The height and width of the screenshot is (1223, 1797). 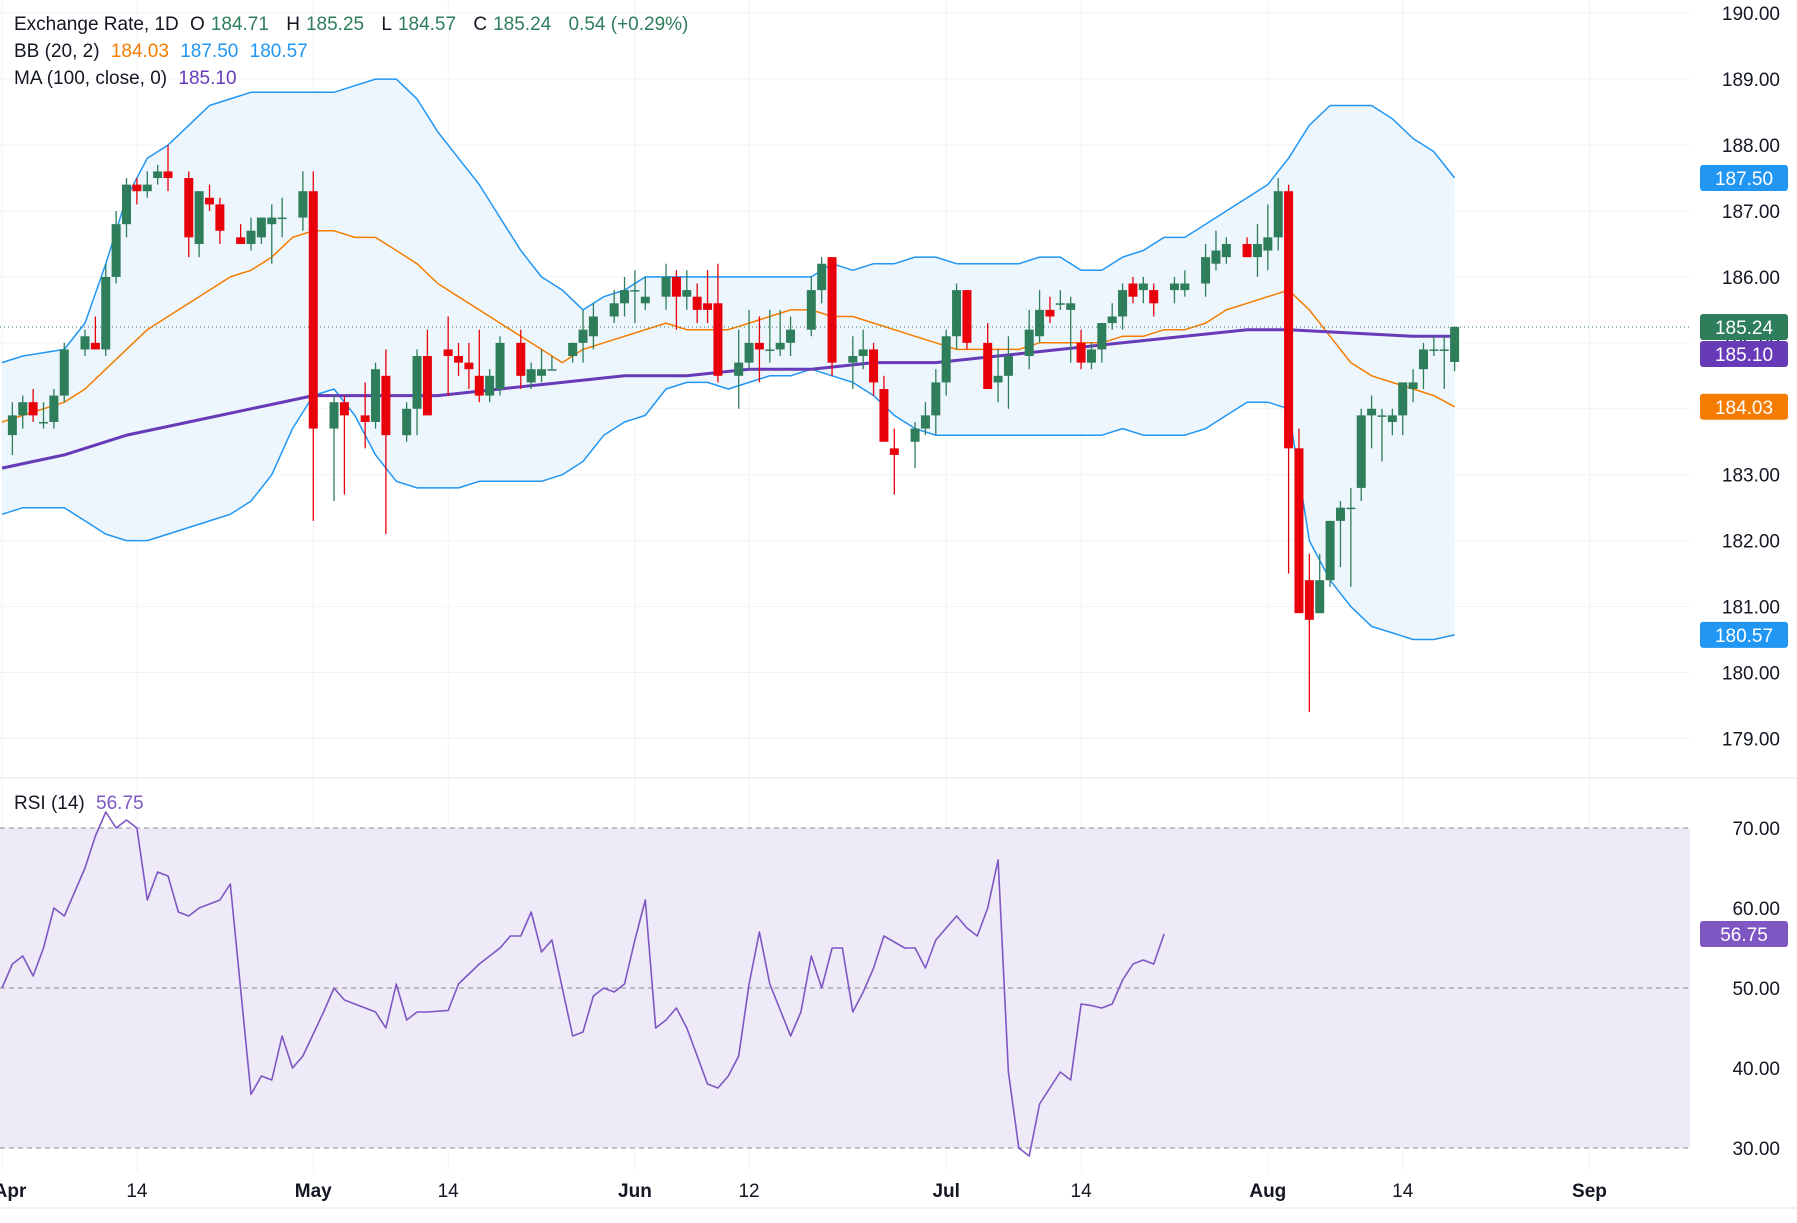 I want to click on ma-value: 185.10, so click(x=207, y=78).